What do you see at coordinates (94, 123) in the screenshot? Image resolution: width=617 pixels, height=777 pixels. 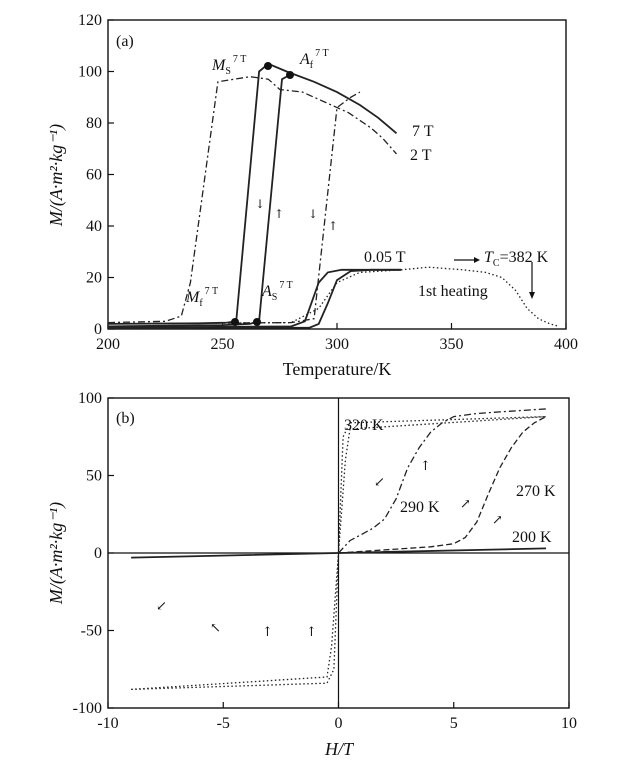 I see `y-tick-label: 80` at bounding box center [94, 123].